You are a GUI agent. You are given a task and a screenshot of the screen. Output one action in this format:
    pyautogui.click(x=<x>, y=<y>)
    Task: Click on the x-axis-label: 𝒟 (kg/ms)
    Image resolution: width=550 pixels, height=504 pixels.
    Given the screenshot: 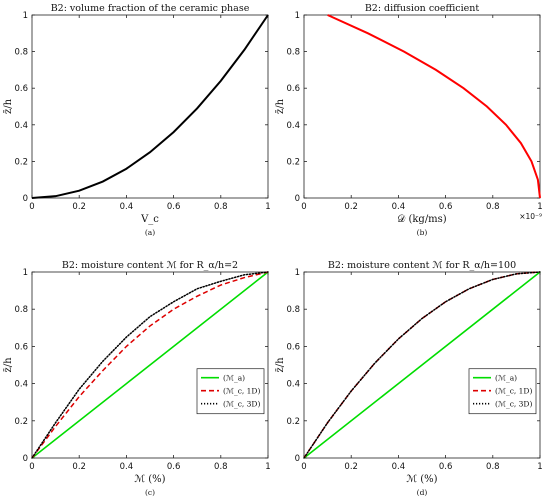 What is the action you would take?
    pyautogui.click(x=422, y=219)
    